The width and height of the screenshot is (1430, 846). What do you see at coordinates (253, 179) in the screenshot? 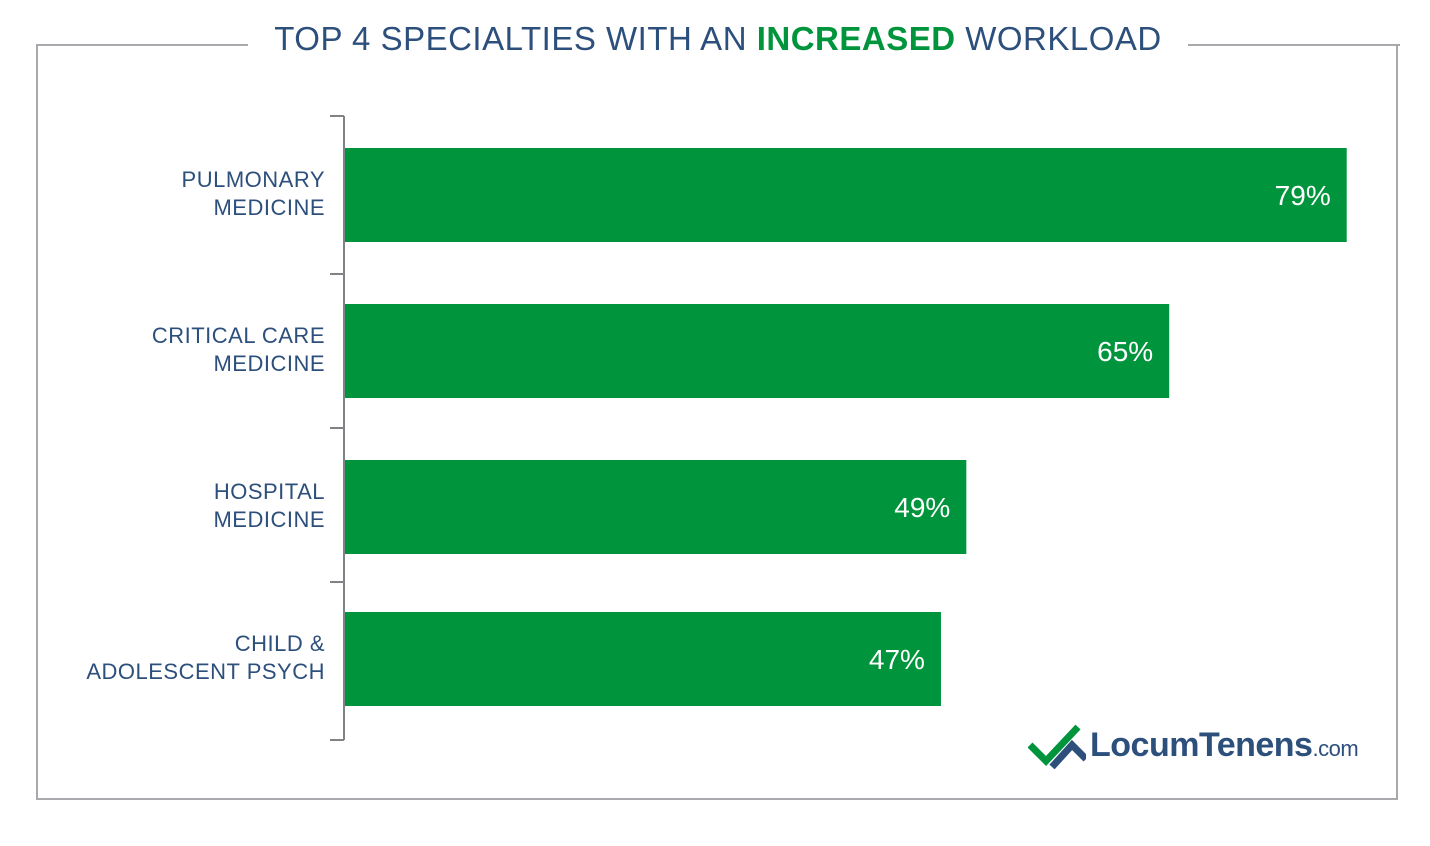
I see `category-label: PULMONARY` at bounding box center [253, 179].